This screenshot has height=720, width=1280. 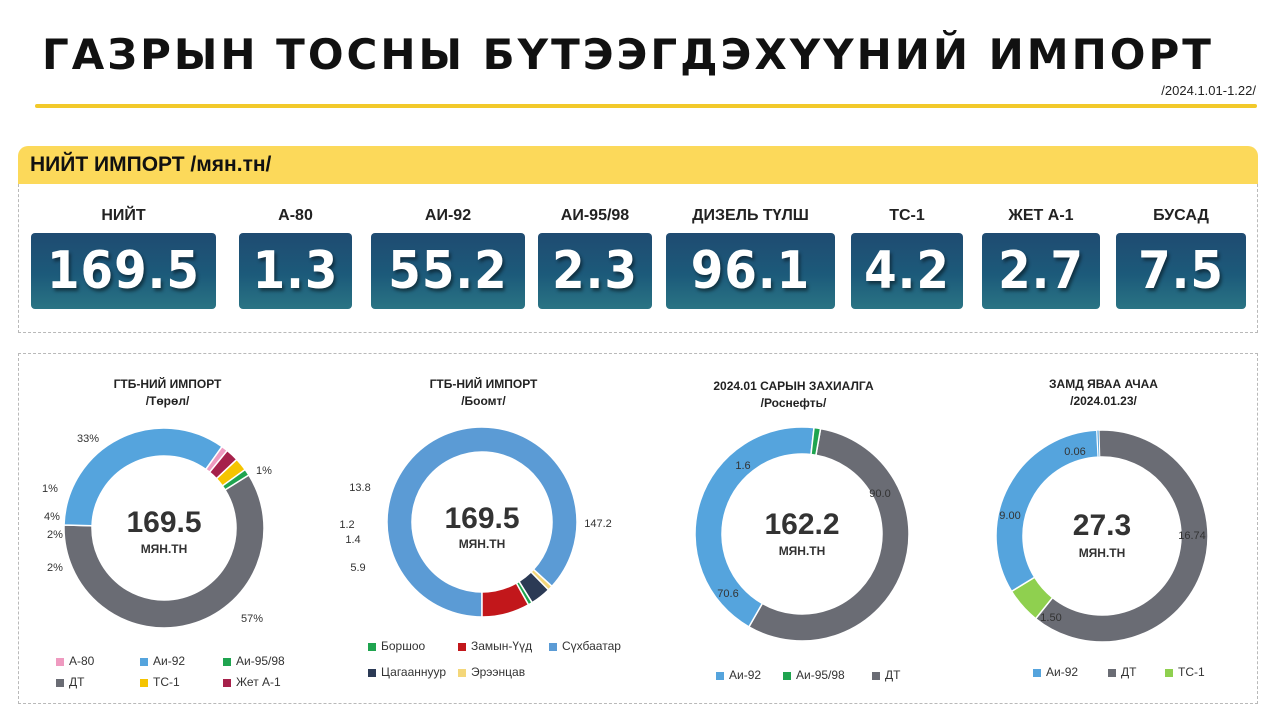 I want to click on chart-title-order: 2024.01 САРЫН ЗАХИАЛГА /Роснефть/, so click(x=793, y=395).